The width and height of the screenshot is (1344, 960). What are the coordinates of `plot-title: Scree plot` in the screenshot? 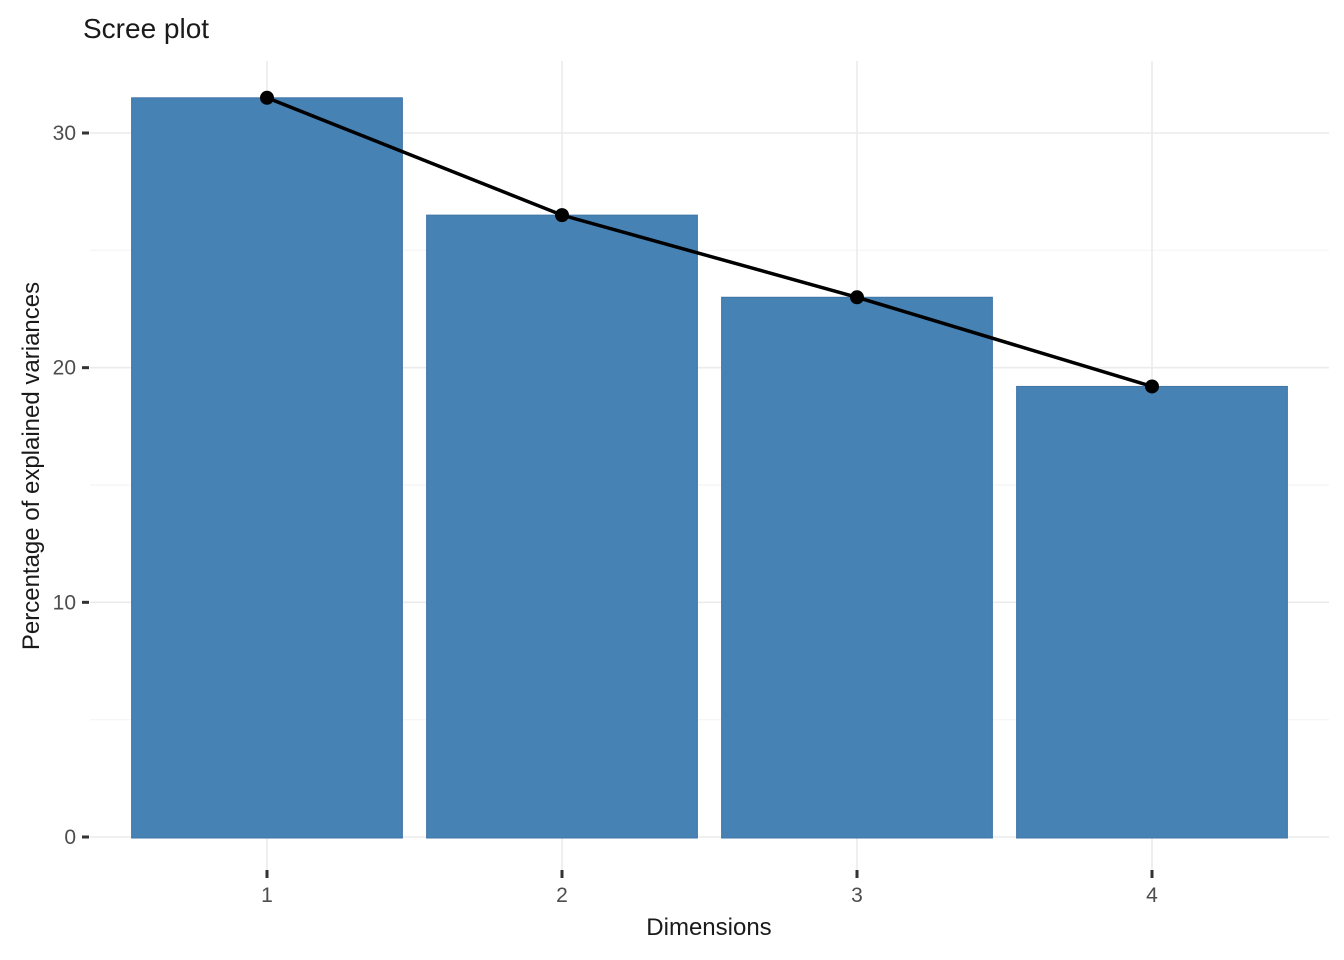 It's located at (146, 28).